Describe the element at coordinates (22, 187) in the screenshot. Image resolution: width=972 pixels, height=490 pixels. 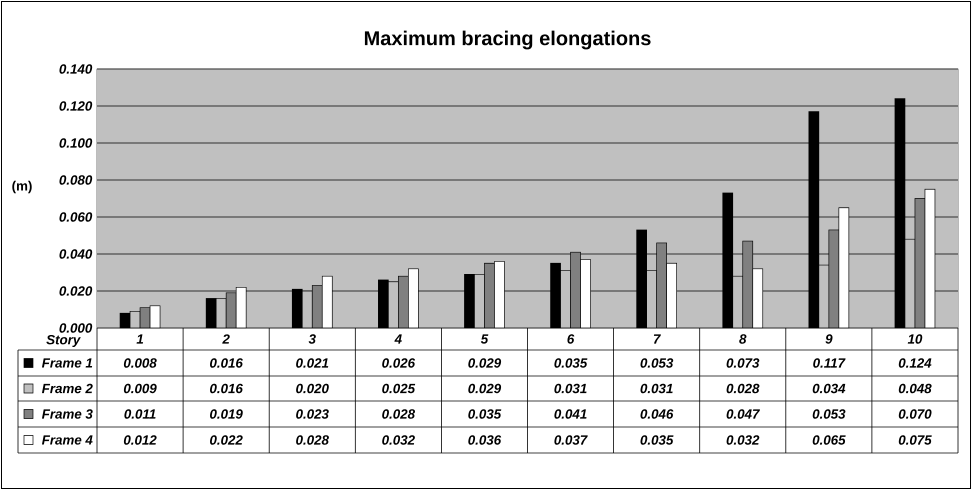
I see `y-axis-title: (m)` at that location.